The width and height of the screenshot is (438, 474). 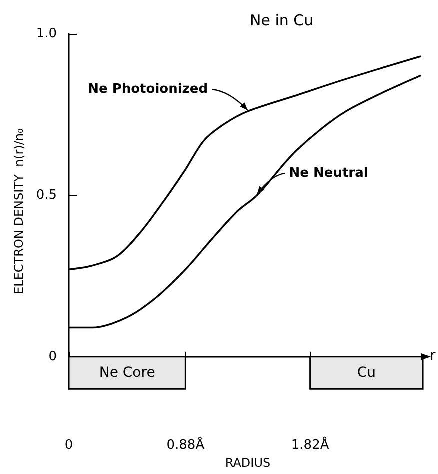 What do you see at coordinates (185, 445) in the screenshot?
I see `x-tick-label: 0.88Å` at bounding box center [185, 445].